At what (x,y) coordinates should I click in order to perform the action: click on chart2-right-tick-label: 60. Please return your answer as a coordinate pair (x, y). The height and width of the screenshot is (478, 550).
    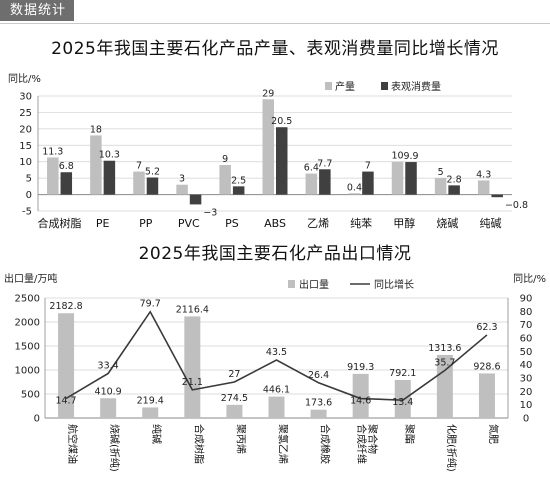
    Looking at the image, I should click on (526, 339).